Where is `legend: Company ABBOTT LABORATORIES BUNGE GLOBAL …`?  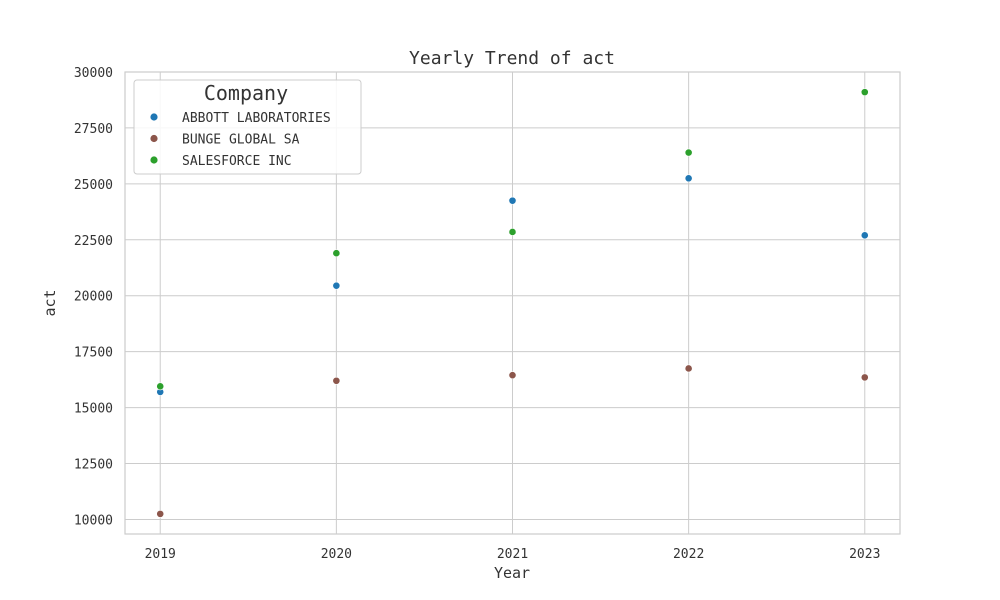 legend: Company ABBOTT LABORATORIES BUNGE GLOBAL … is located at coordinates (247, 127).